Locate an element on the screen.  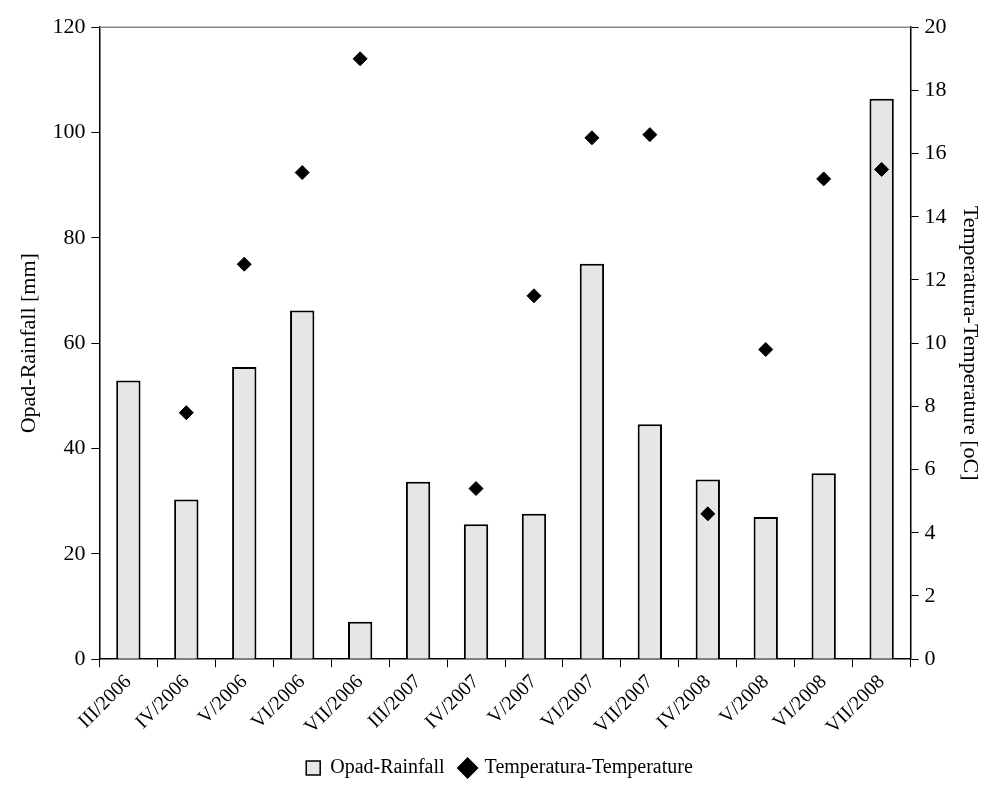
y2-tick-label: 4 is located at coordinates (930, 531).